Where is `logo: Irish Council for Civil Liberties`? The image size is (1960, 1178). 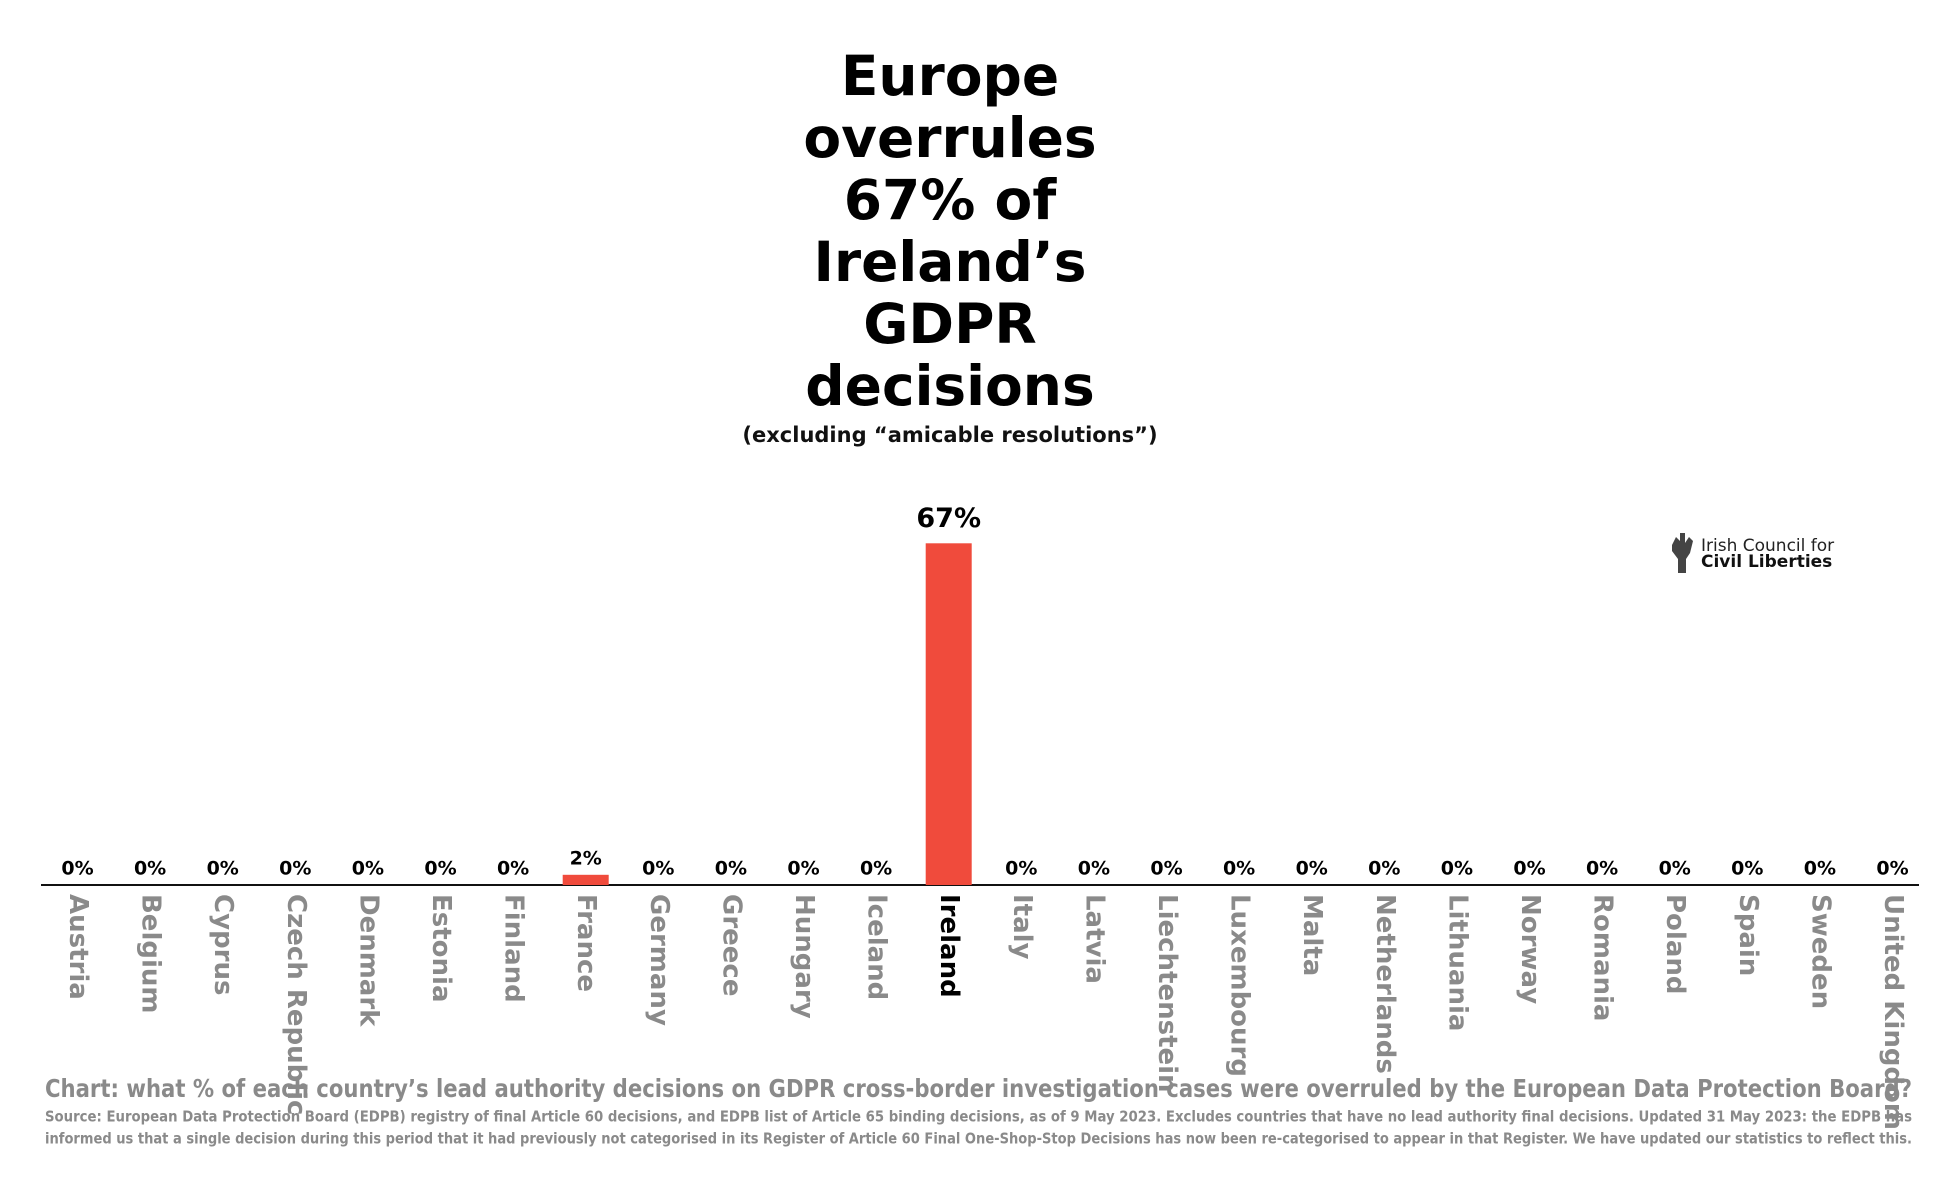 logo: Irish Council for Civil Liberties is located at coordinates (1753, 553).